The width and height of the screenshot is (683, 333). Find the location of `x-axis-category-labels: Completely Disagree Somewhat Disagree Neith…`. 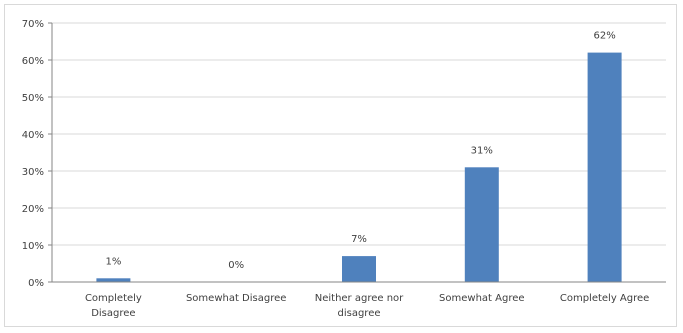

x-axis-category-labels: Completely Disagree Somewhat Disagree Neith… is located at coordinates (367, 306).